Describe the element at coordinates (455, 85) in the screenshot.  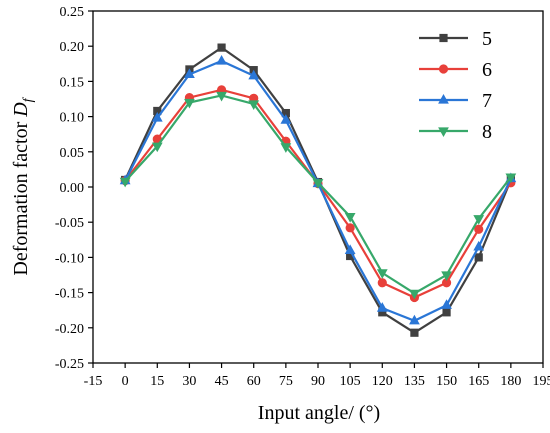
I see `legend: 5 6 7 8` at that location.